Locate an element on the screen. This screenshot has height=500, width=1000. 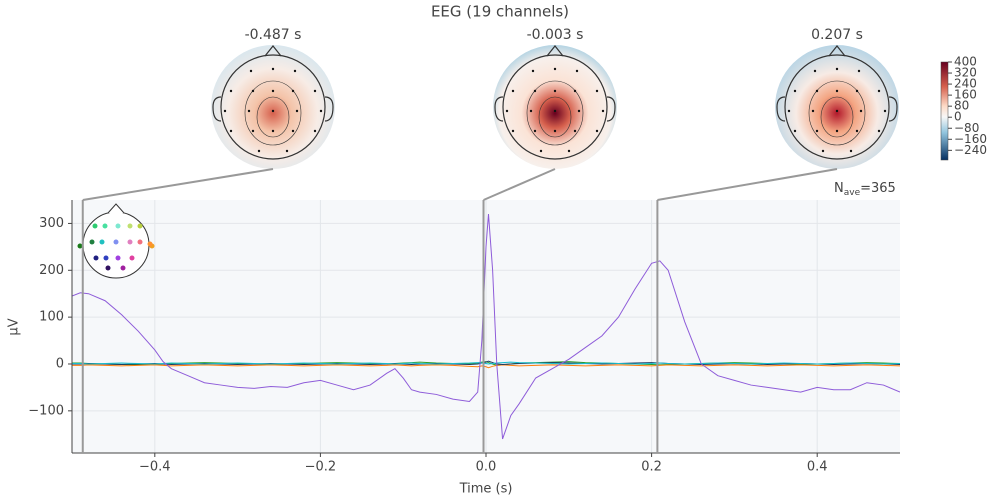
nave-annotation: Nave=365 is located at coordinates (865, 189).